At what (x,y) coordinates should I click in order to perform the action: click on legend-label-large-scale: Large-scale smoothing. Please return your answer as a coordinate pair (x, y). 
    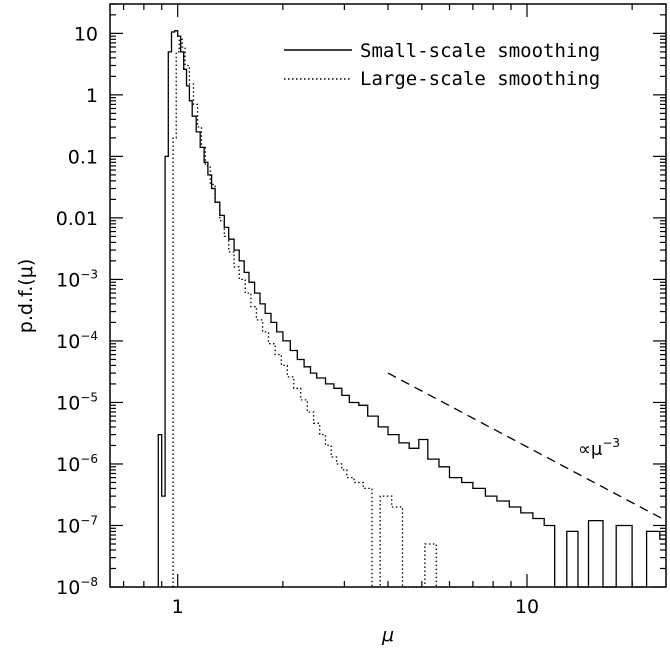
    Looking at the image, I should click on (480, 79).